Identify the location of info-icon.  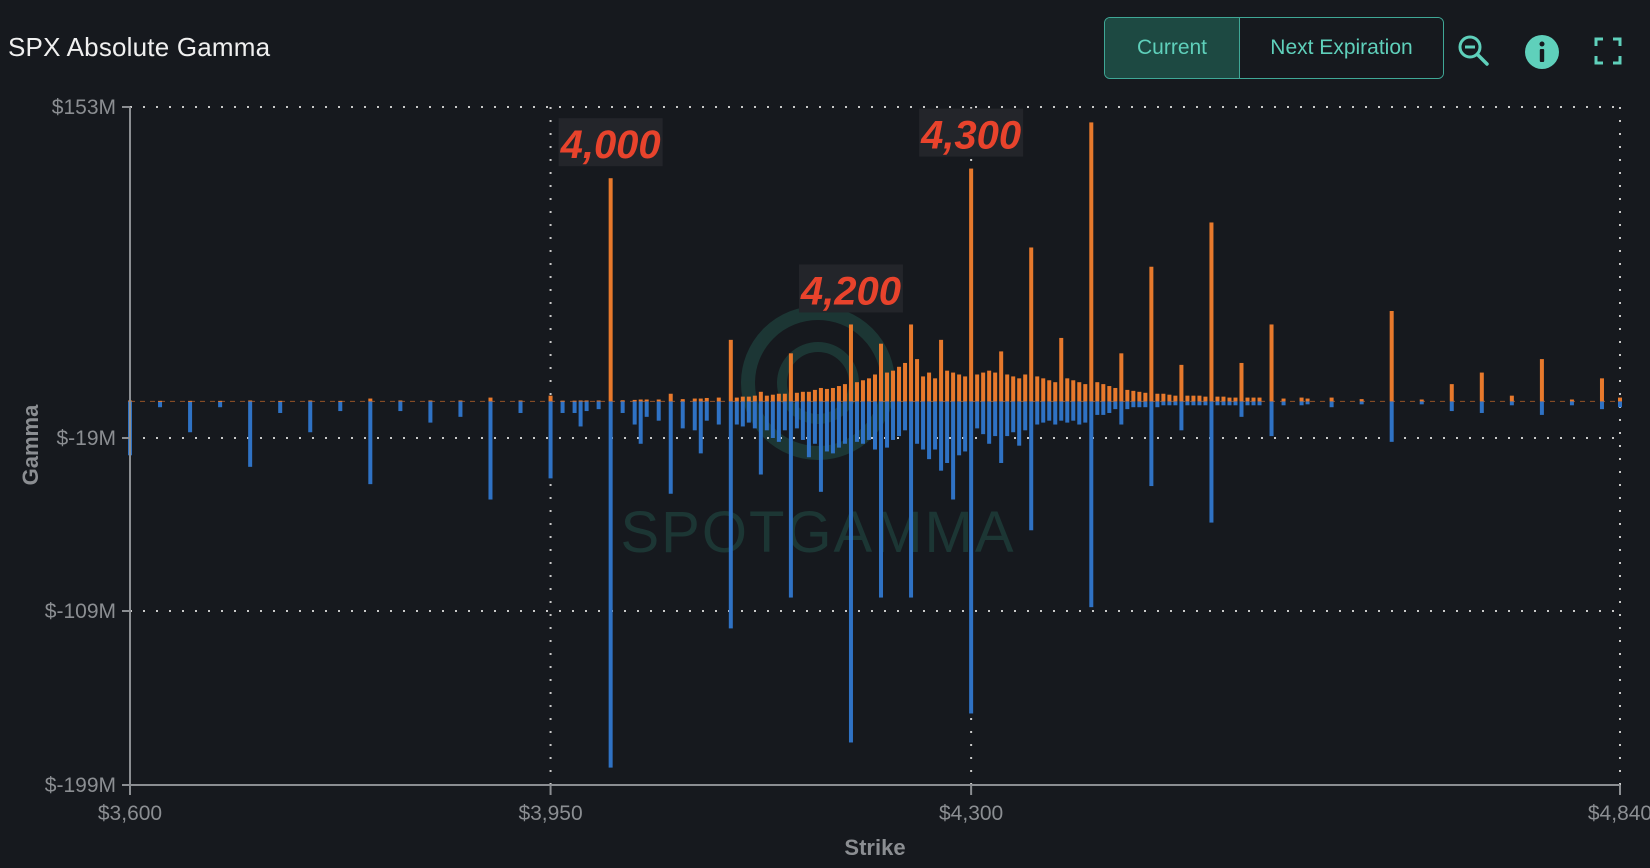
(1542, 54).